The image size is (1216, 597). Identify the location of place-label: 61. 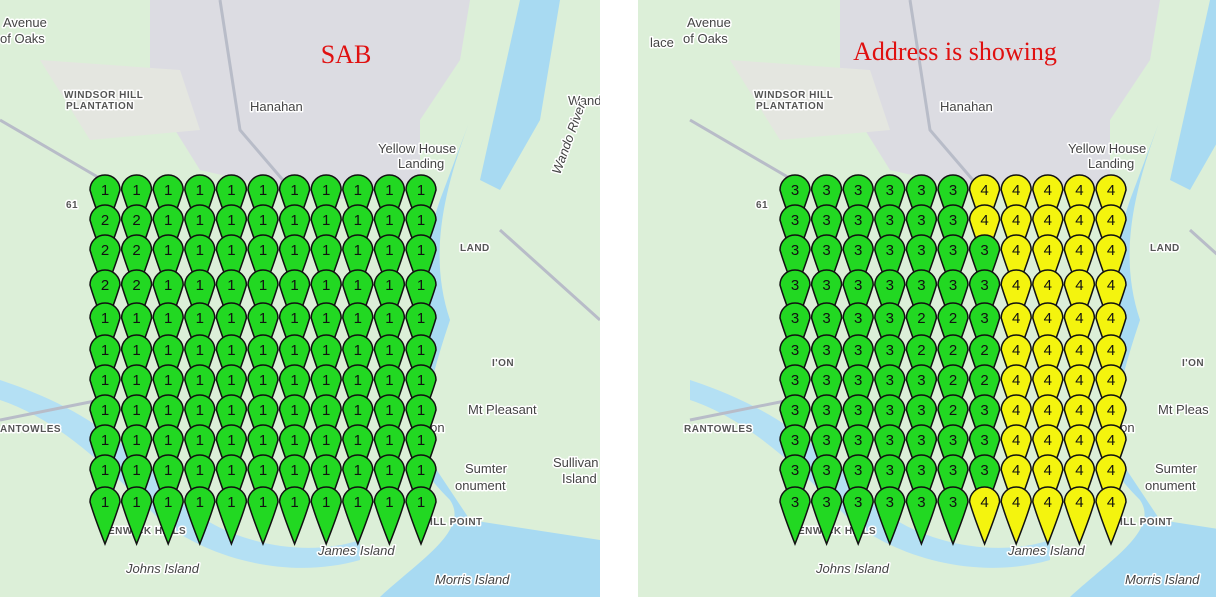
(762, 205).